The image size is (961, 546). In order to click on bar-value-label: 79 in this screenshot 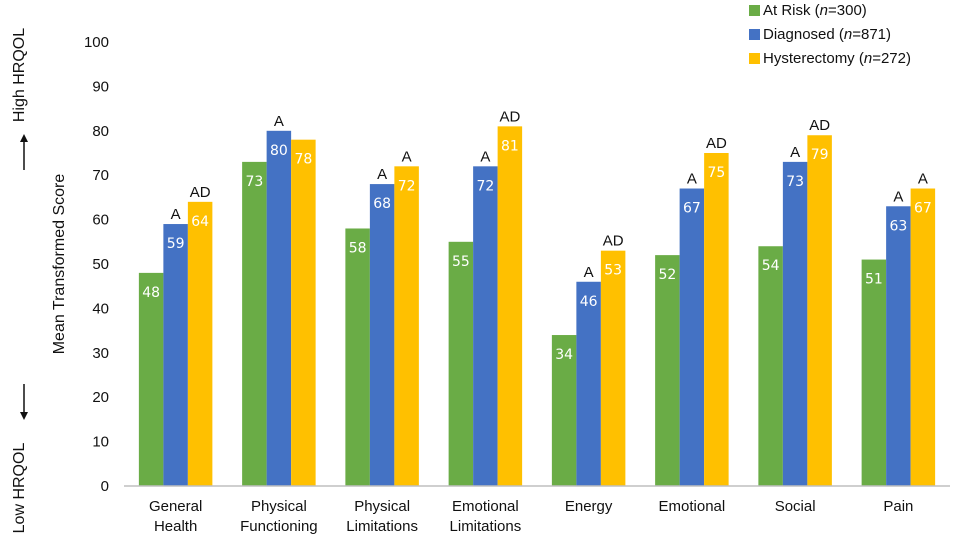, I will do `click(820, 155)`.